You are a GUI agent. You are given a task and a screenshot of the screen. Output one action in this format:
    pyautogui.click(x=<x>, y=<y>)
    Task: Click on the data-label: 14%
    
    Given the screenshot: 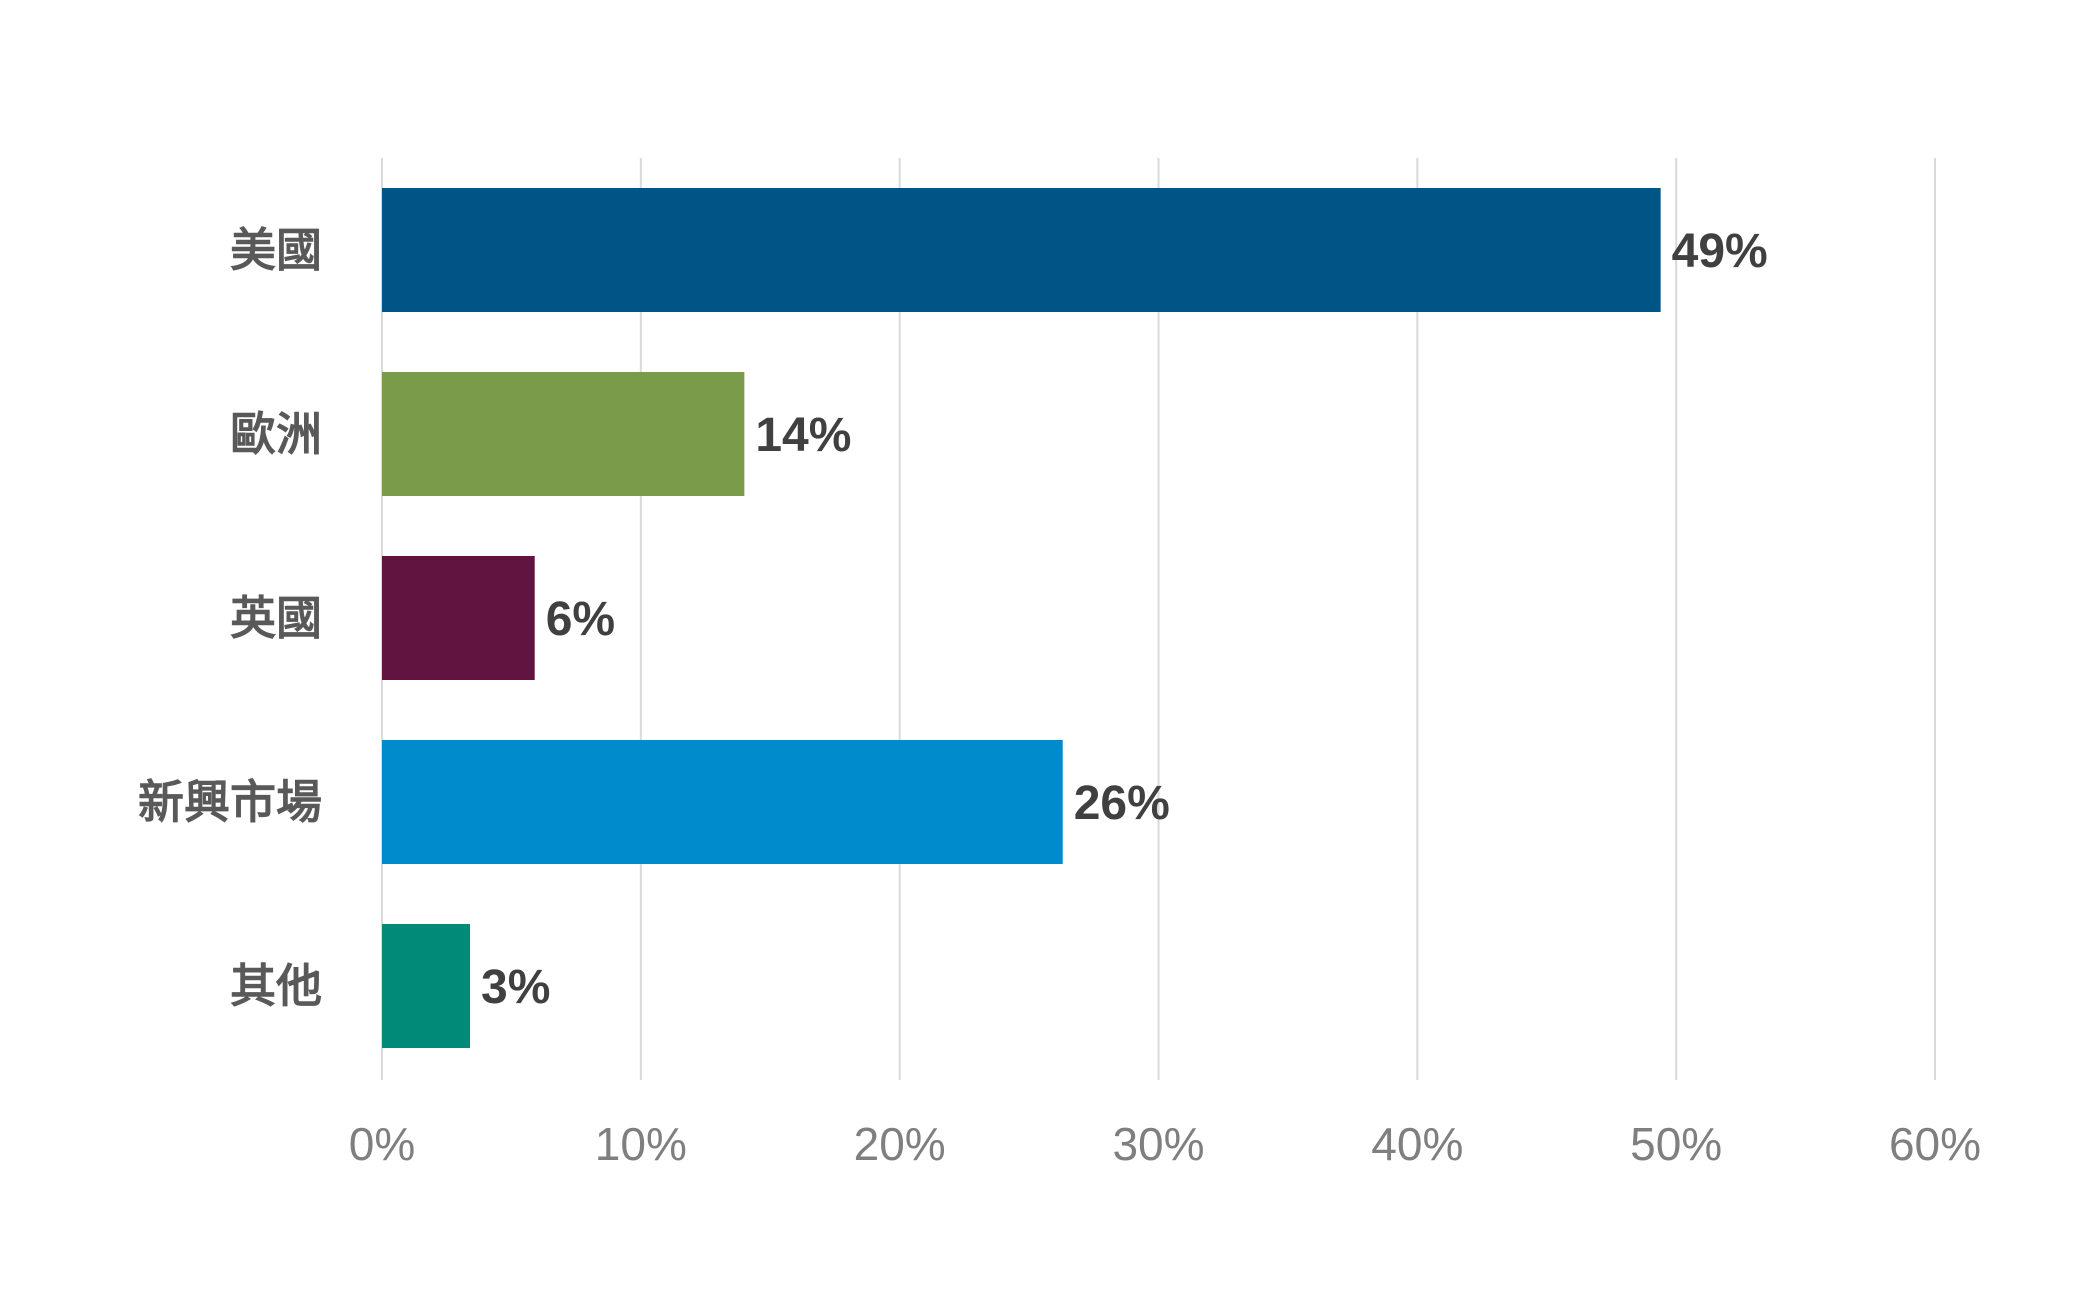 What is the action you would take?
    pyautogui.click(x=803, y=435)
    